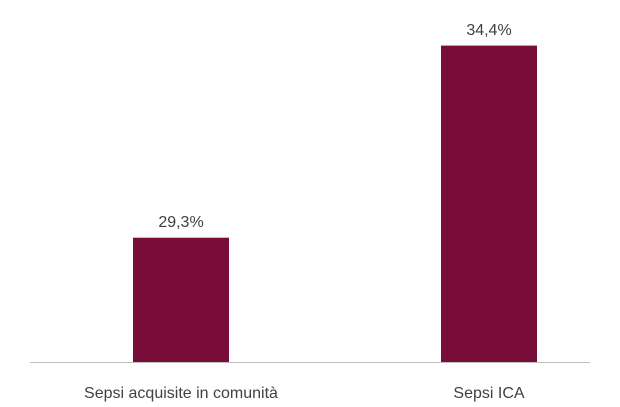  What do you see at coordinates (488, 393) in the screenshot?
I see `x-tick-label: Sepsi ICA` at bounding box center [488, 393].